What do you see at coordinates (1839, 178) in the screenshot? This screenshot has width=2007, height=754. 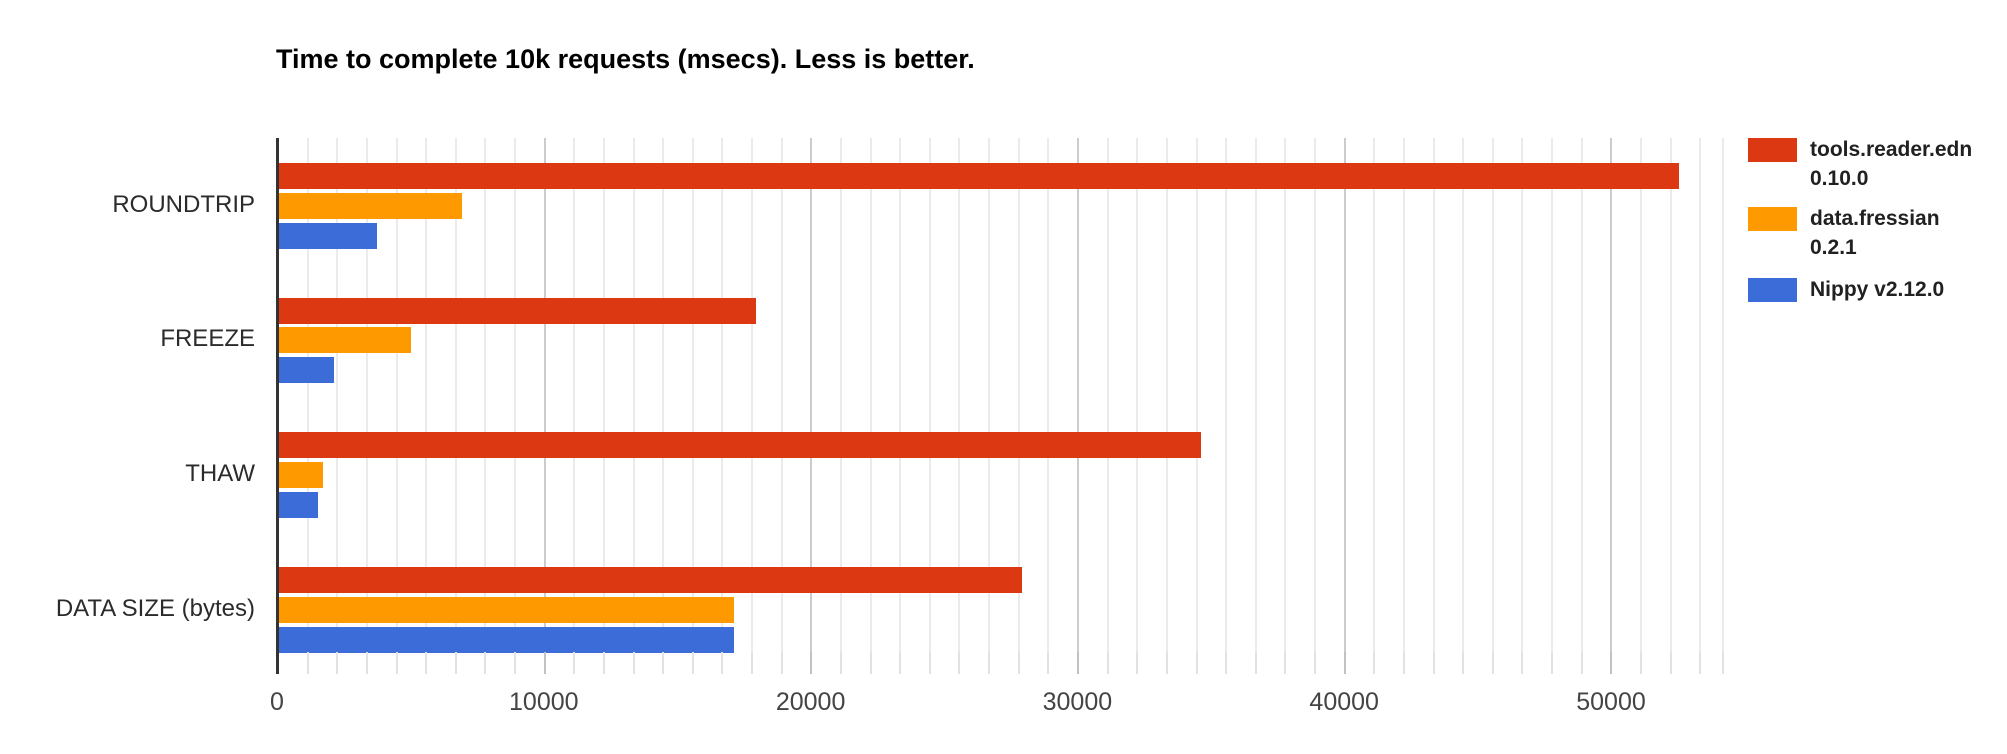 I see `legend-label-line: 0.10.0` at bounding box center [1839, 178].